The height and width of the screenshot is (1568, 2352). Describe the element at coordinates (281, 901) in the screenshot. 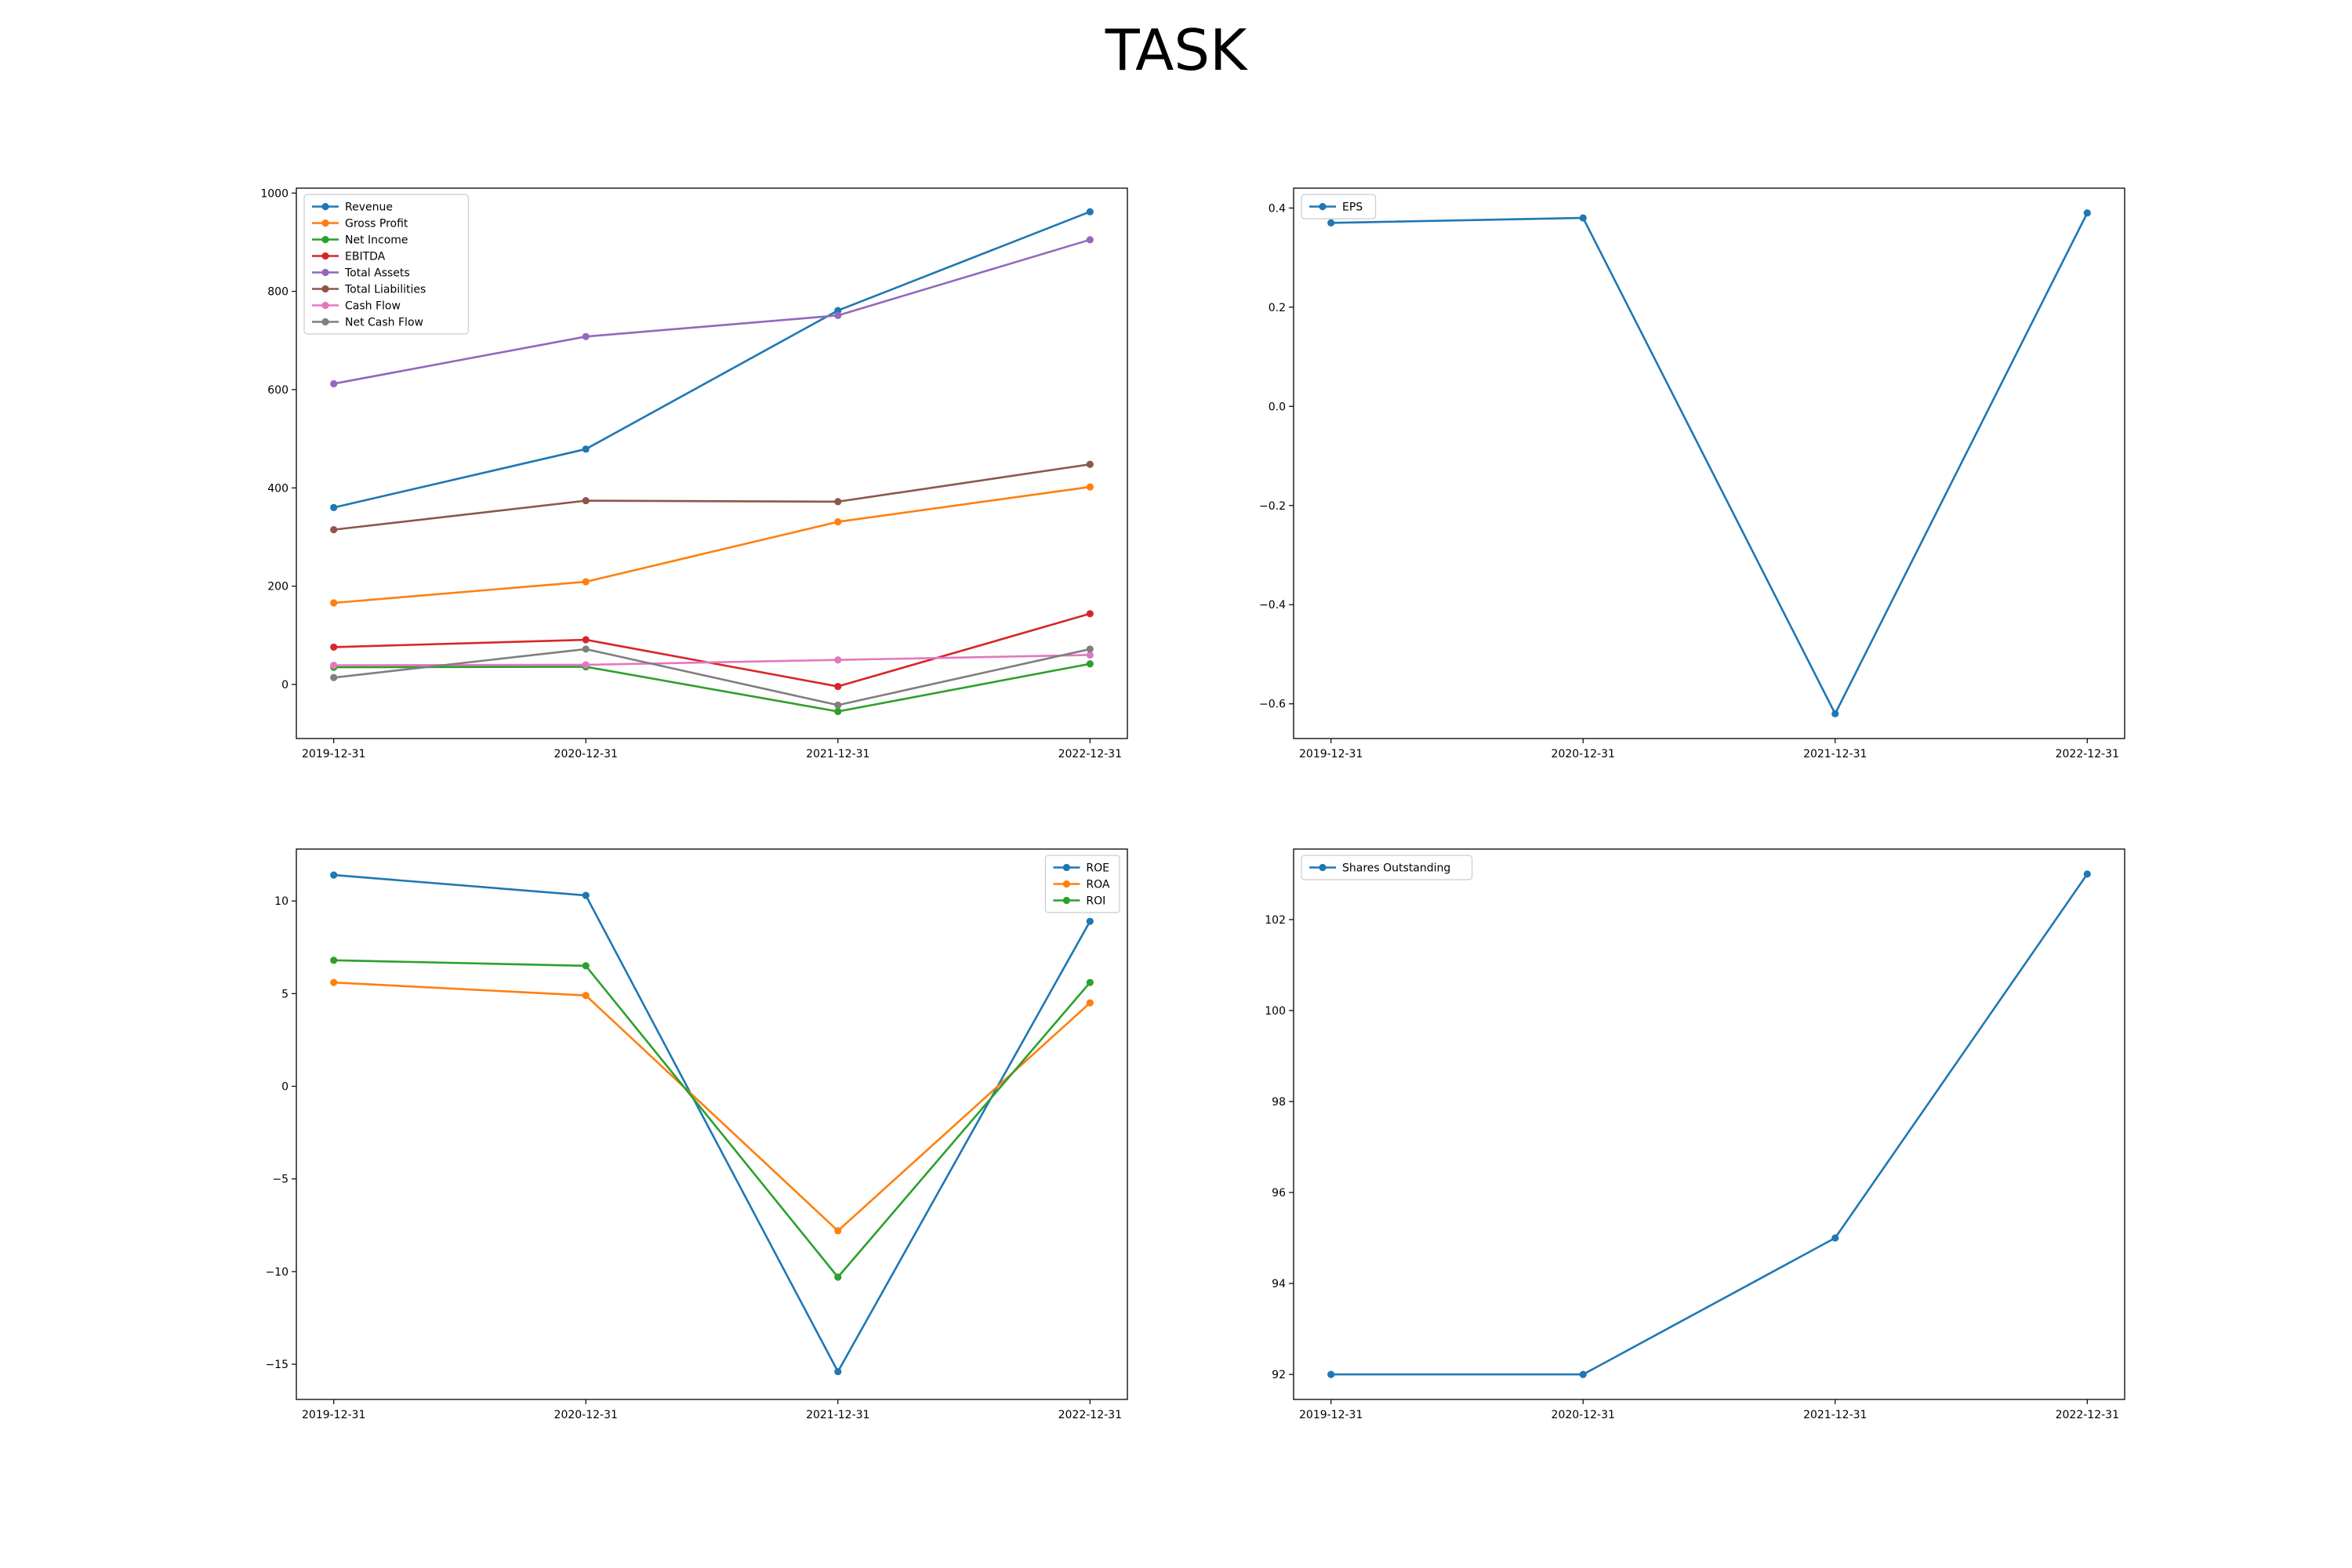

I see `y-tick-label: 10` at that location.